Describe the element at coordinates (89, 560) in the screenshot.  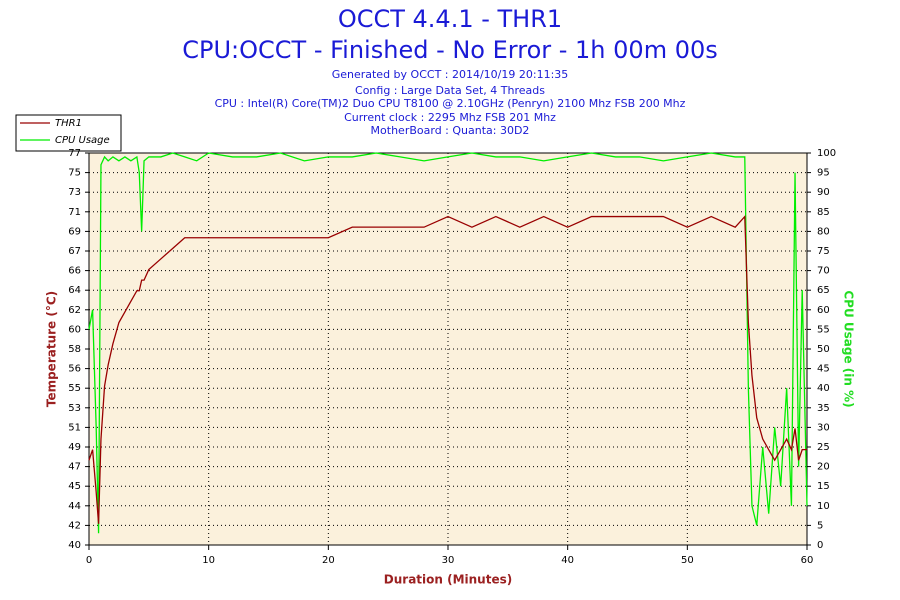
I see `x-tick-label: 0` at that location.